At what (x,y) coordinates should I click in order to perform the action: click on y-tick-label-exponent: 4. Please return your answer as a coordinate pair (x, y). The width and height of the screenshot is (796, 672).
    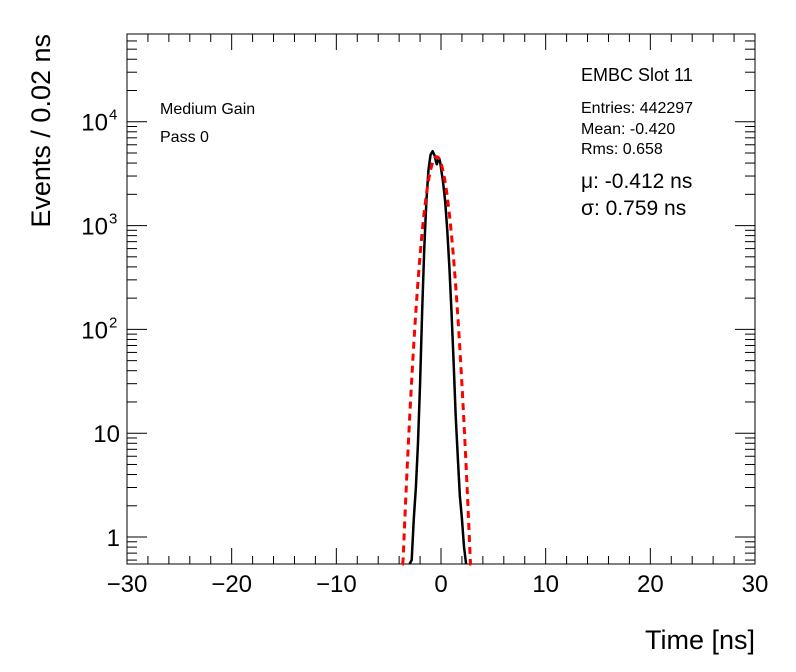
    Looking at the image, I should click on (113, 115).